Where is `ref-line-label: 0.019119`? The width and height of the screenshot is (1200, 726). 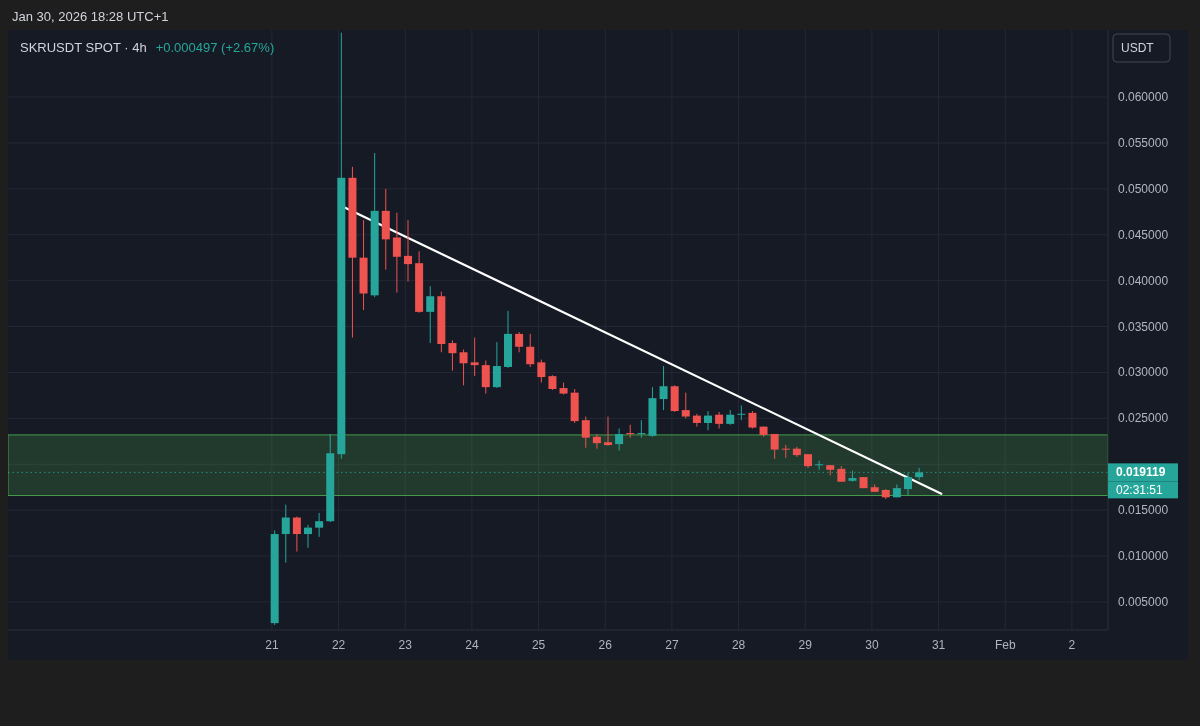 ref-line-label: 0.019119 is located at coordinates (1141, 472).